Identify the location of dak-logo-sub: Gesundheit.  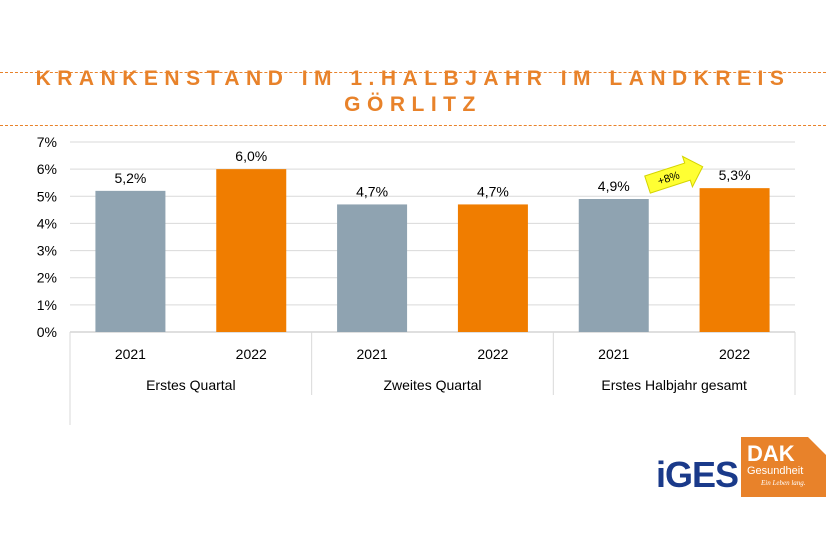
(775, 471).